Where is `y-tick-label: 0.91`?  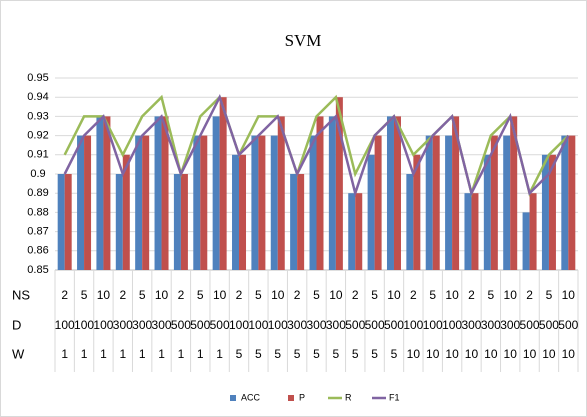
y-tick-label: 0.91 is located at coordinates (37, 155).